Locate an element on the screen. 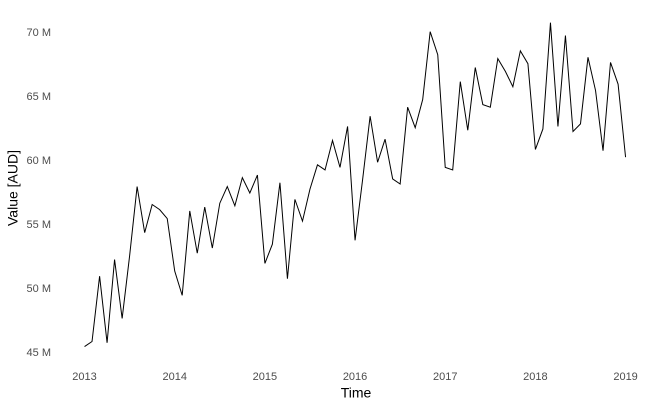 The image size is (663, 409). y-tick-label: 60 M is located at coordinates (39, 161).